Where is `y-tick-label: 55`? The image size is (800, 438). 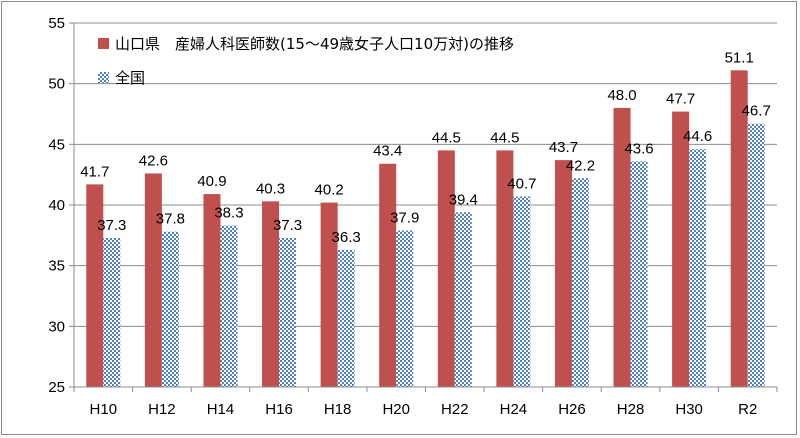 y-tick-label: 55 is located at coordinates (56, 23).